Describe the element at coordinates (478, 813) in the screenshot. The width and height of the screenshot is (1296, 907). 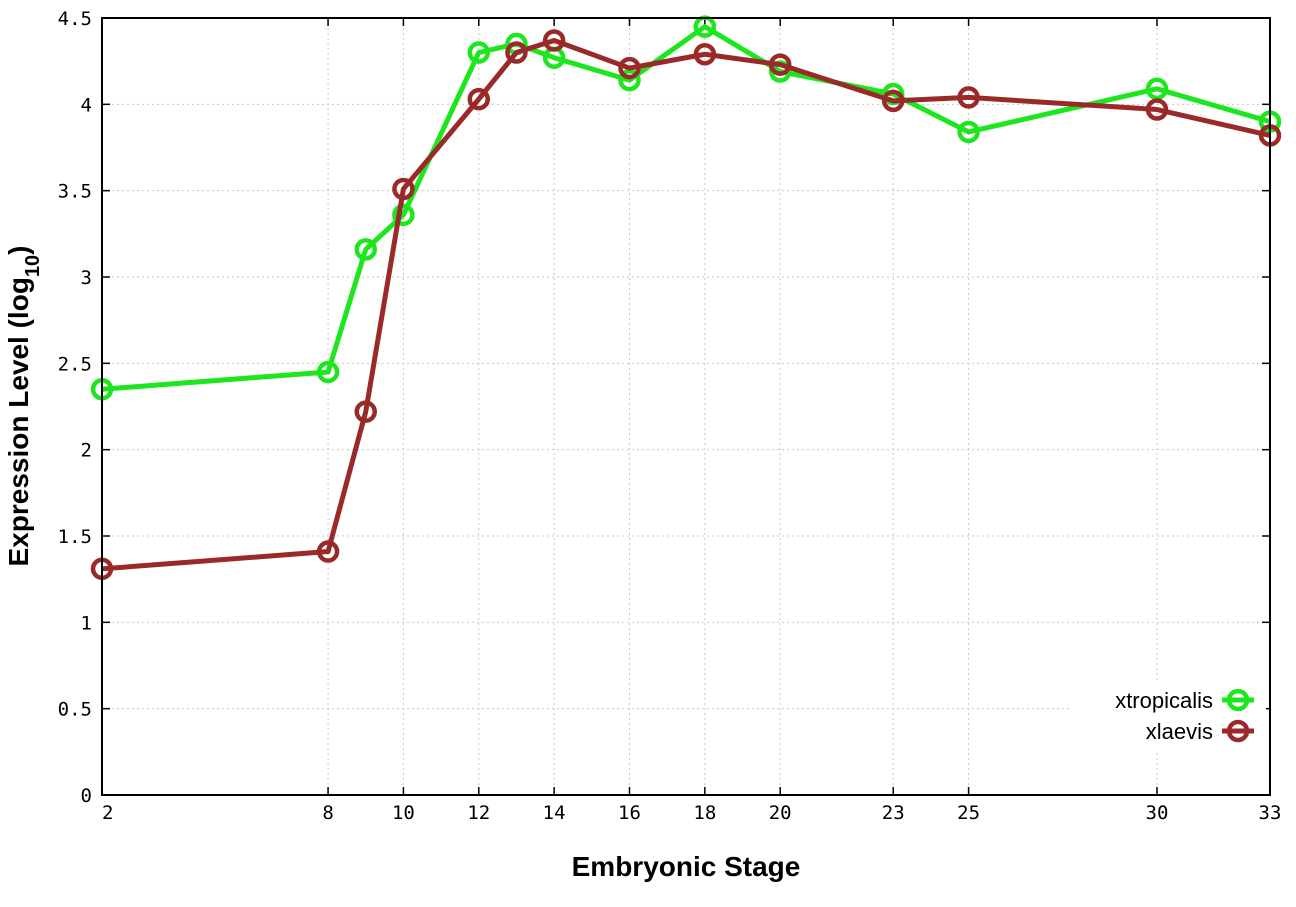
I see `x-tick-label: 12` at that location.